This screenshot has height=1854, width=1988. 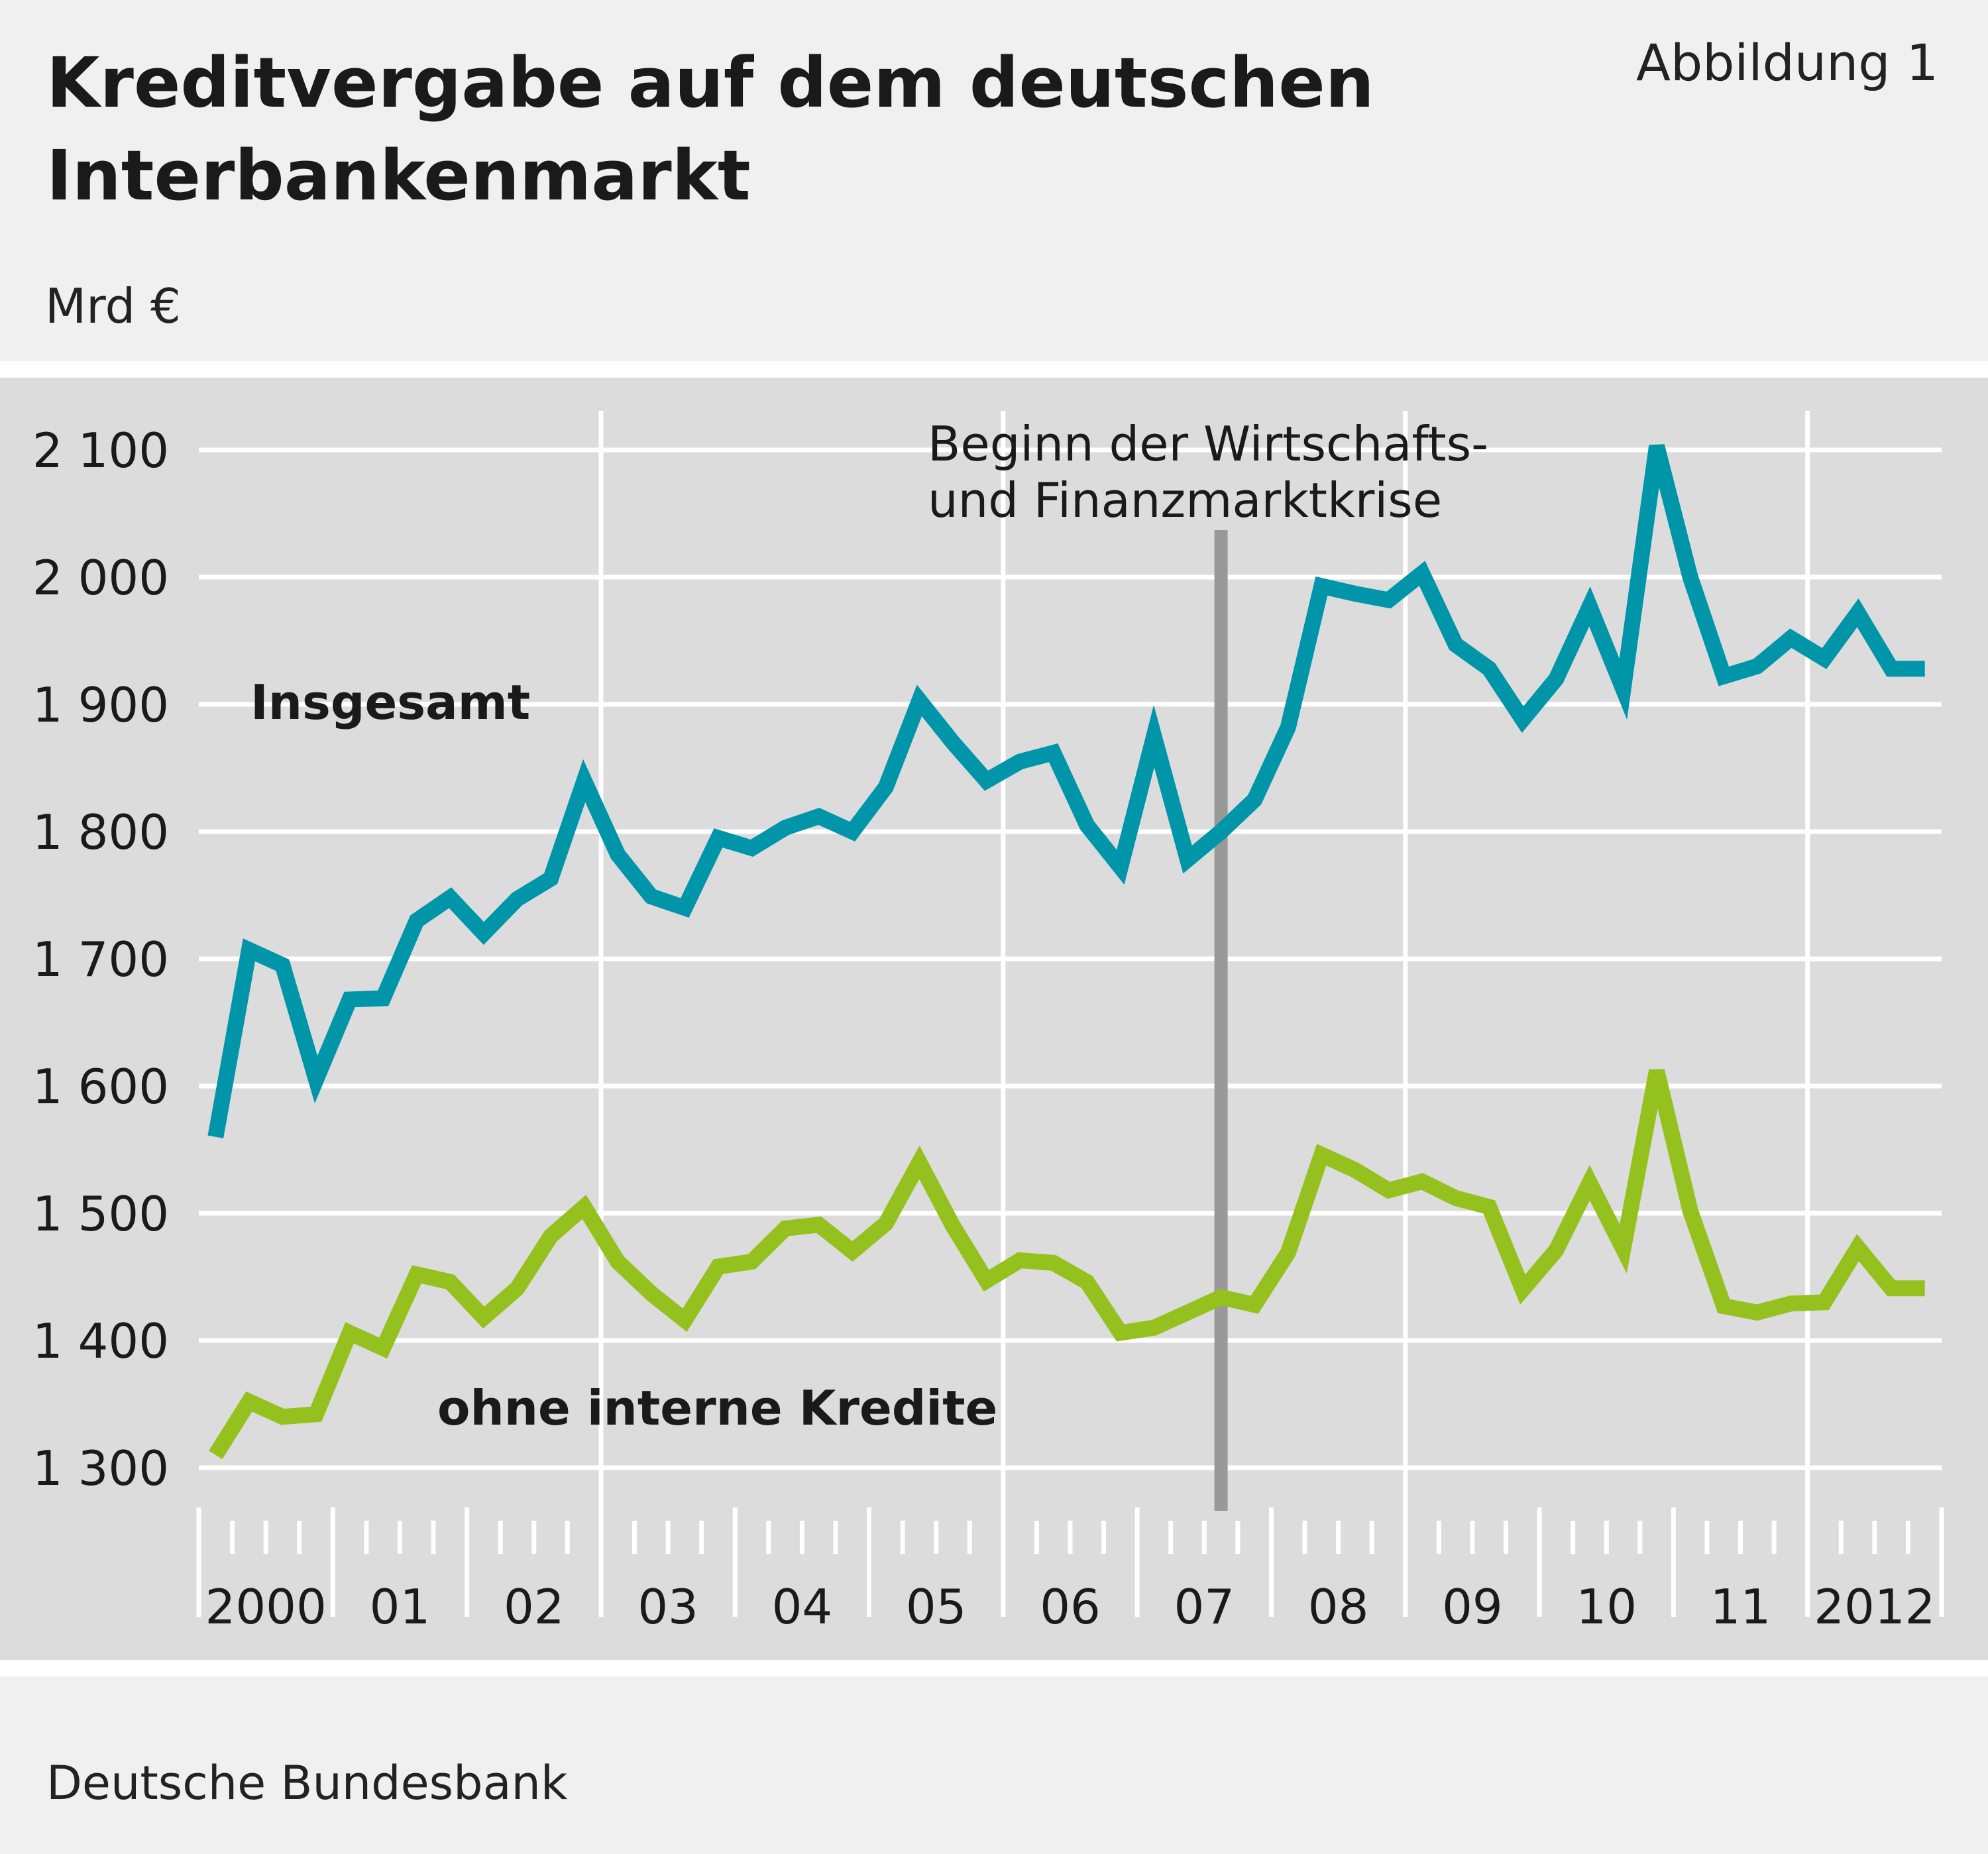 What do you see at coordinates (1338, 1607) in the screenshot?
I see `x-tick-label: 08` at bounding box center [1338, 1607].